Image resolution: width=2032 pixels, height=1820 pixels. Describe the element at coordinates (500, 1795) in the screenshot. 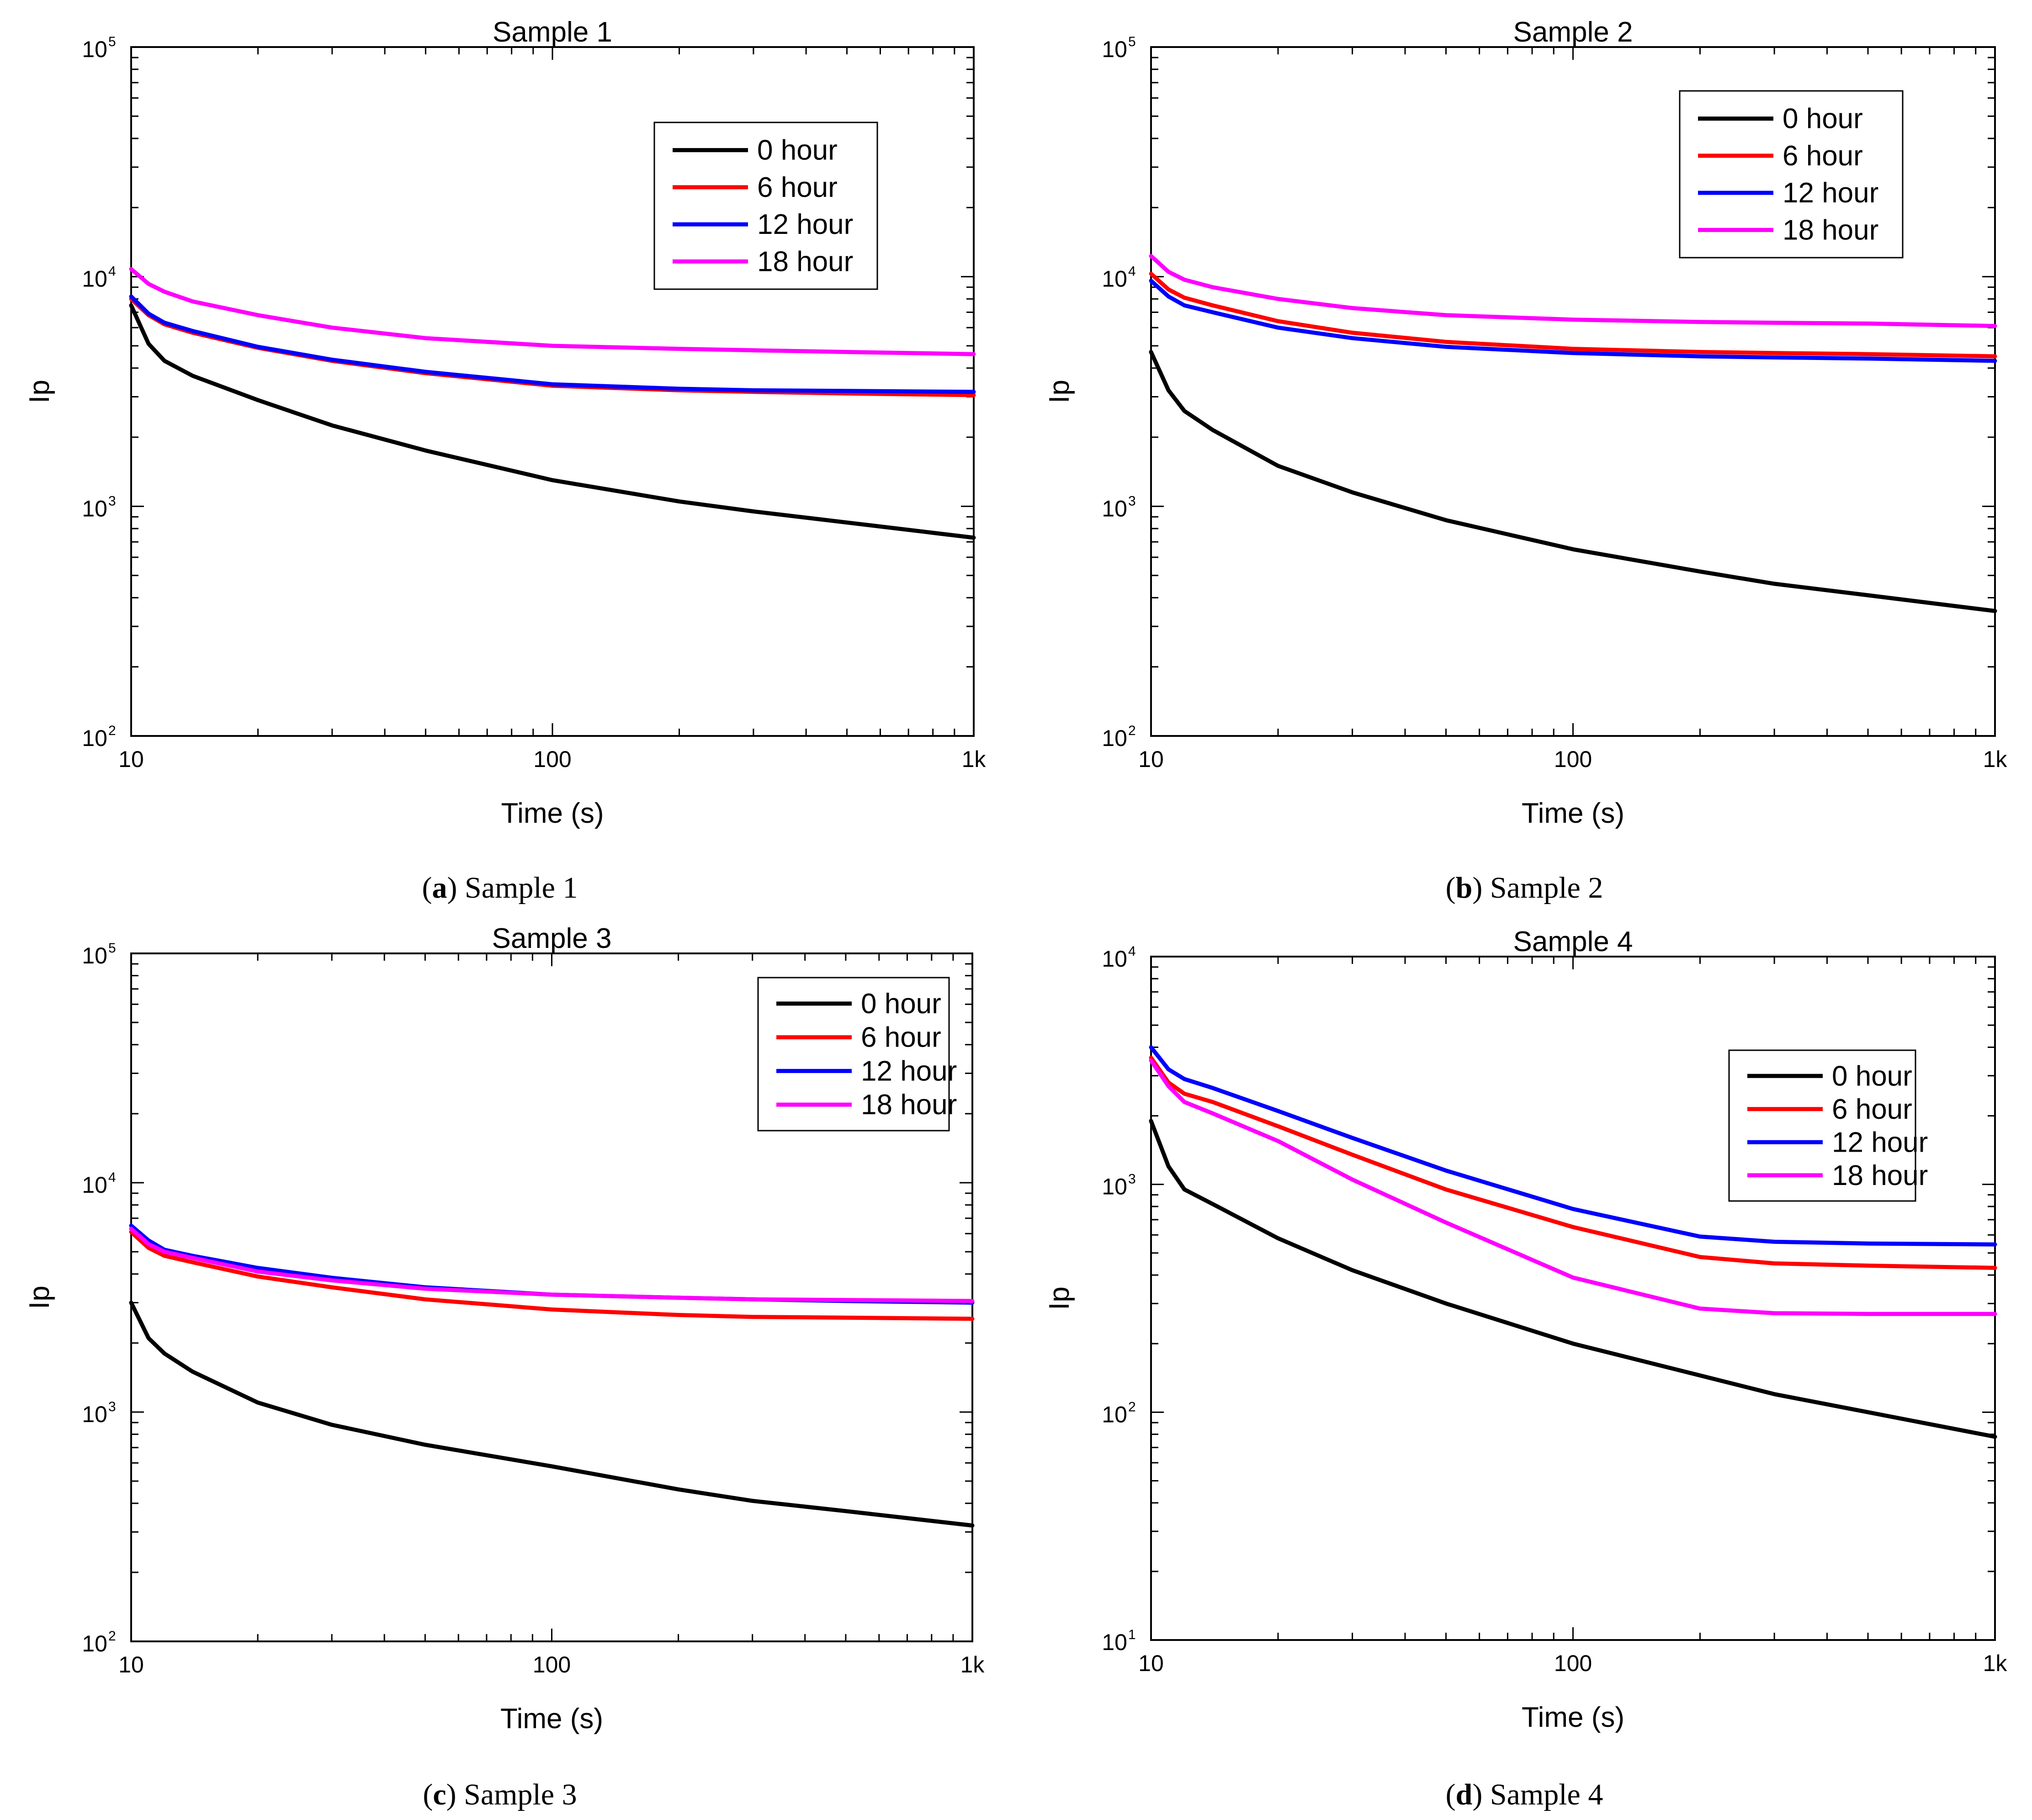

I see `panel-caption: (c) Sample 3` at that location.